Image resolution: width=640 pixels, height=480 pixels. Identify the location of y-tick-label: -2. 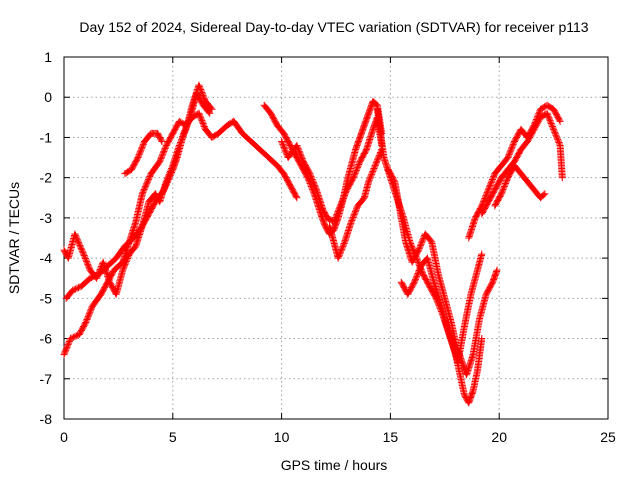
(46, 178).